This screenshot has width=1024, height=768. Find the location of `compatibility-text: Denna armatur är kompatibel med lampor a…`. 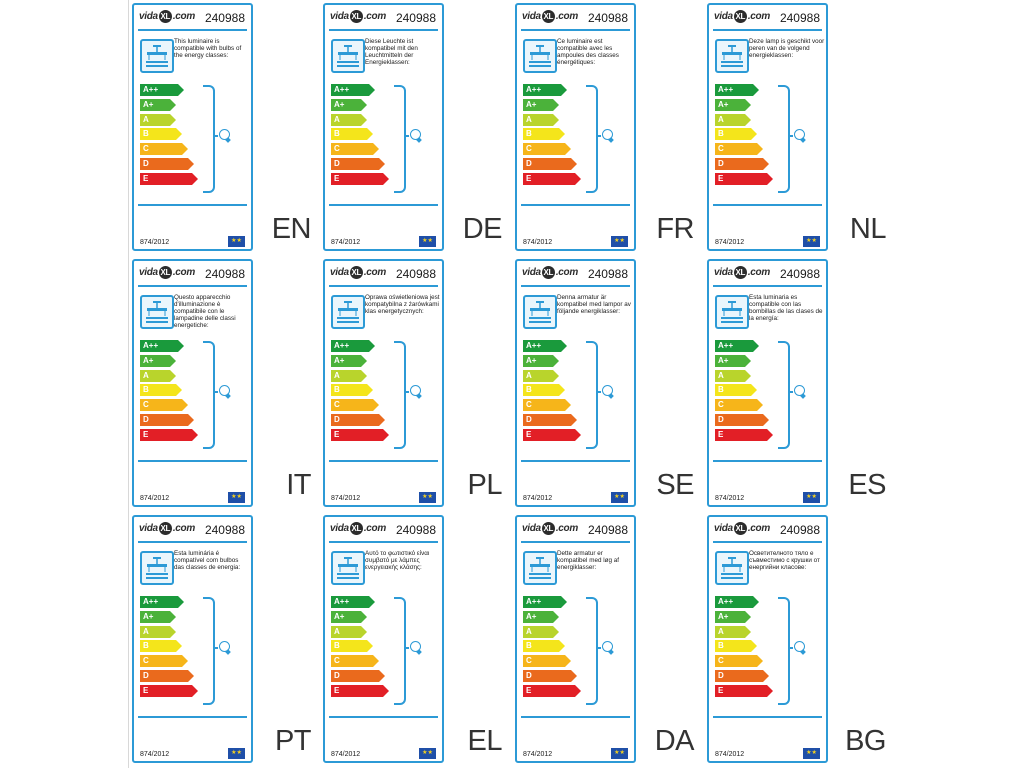

compatibility-text: Denna armatur är kompatibel med lampor a… is located at coordinates (594, 304).